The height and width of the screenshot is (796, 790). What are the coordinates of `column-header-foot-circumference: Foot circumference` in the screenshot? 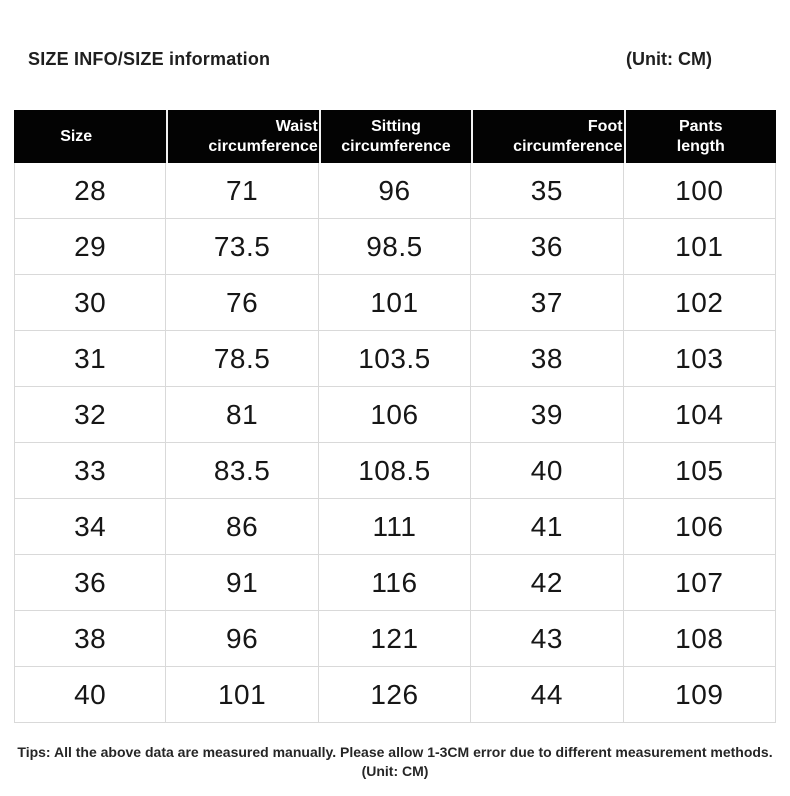 It's located at (547, 136).